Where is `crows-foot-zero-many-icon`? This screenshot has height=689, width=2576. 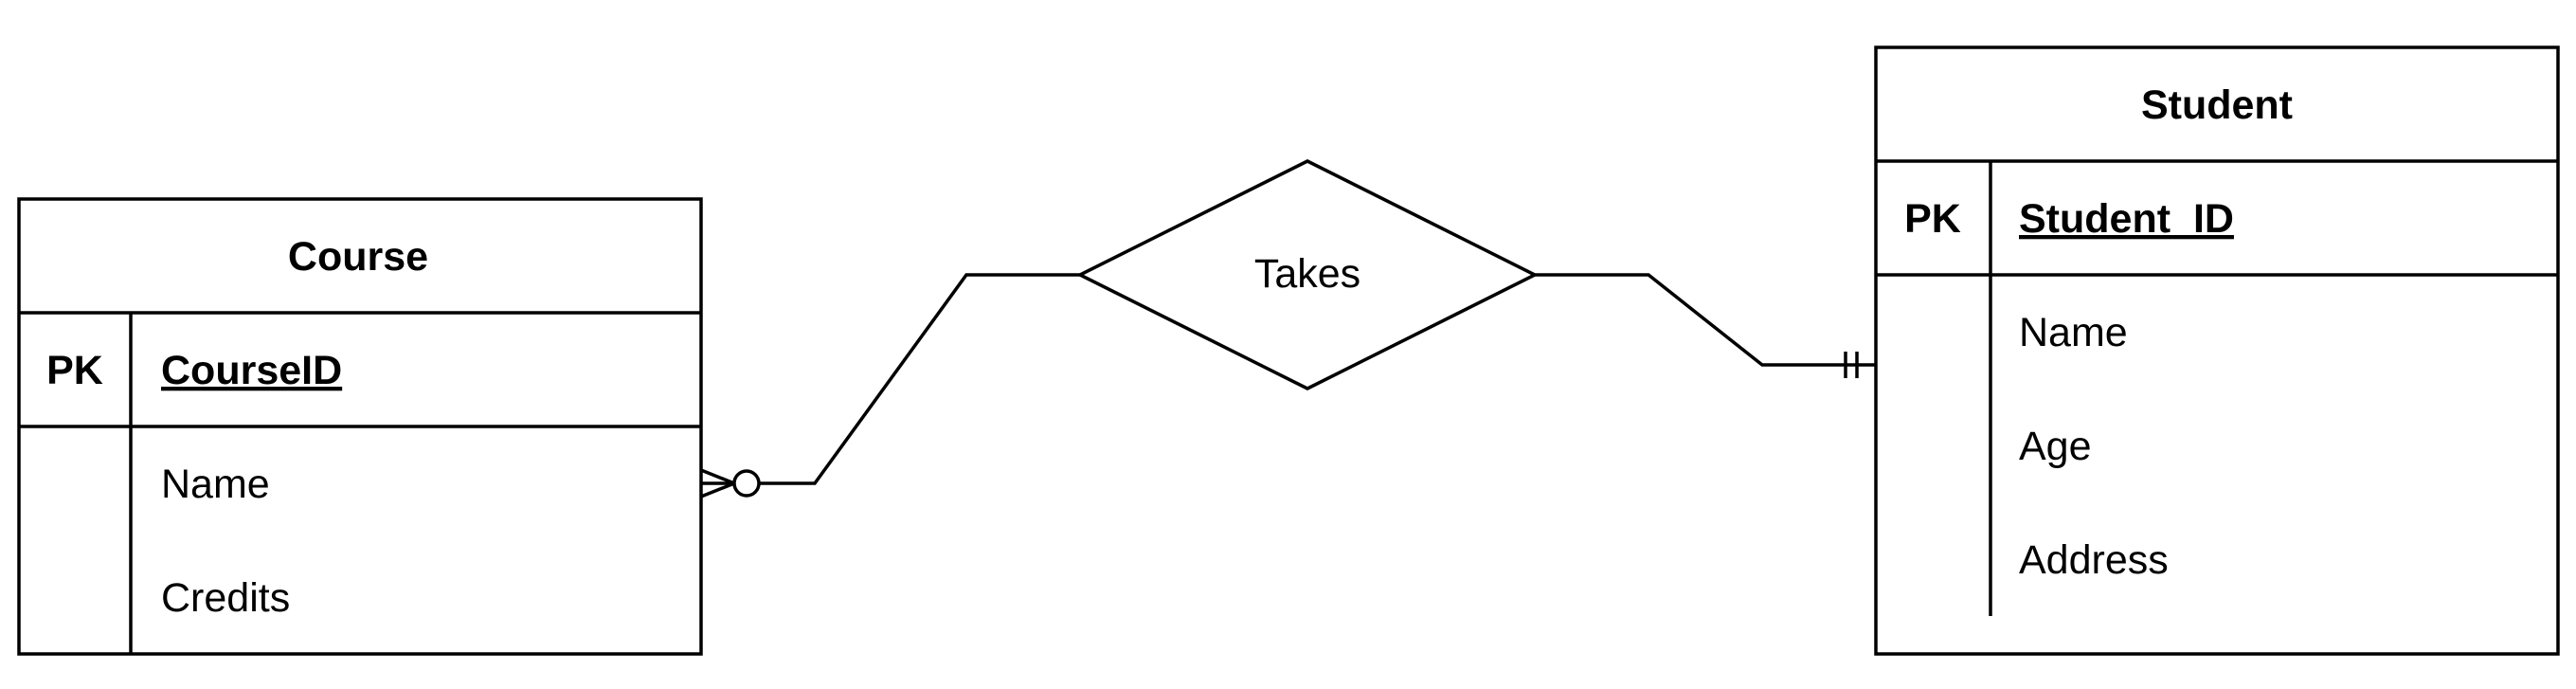 crows-foot-zero-many-icon is located at coordinates (730, 483).